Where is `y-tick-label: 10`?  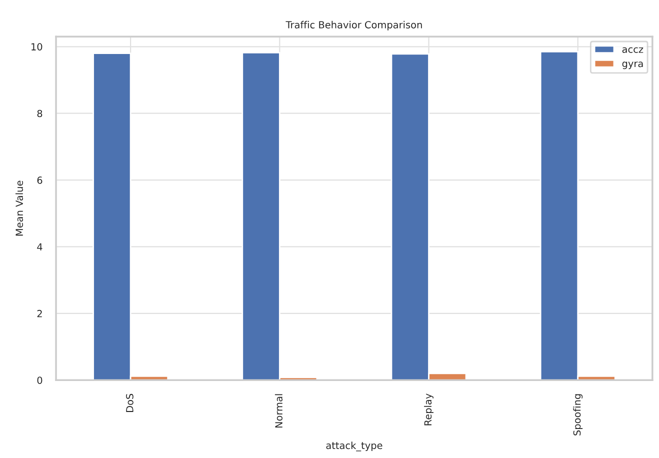 y-tick-label: 10 is located at coordinates (37, 46).